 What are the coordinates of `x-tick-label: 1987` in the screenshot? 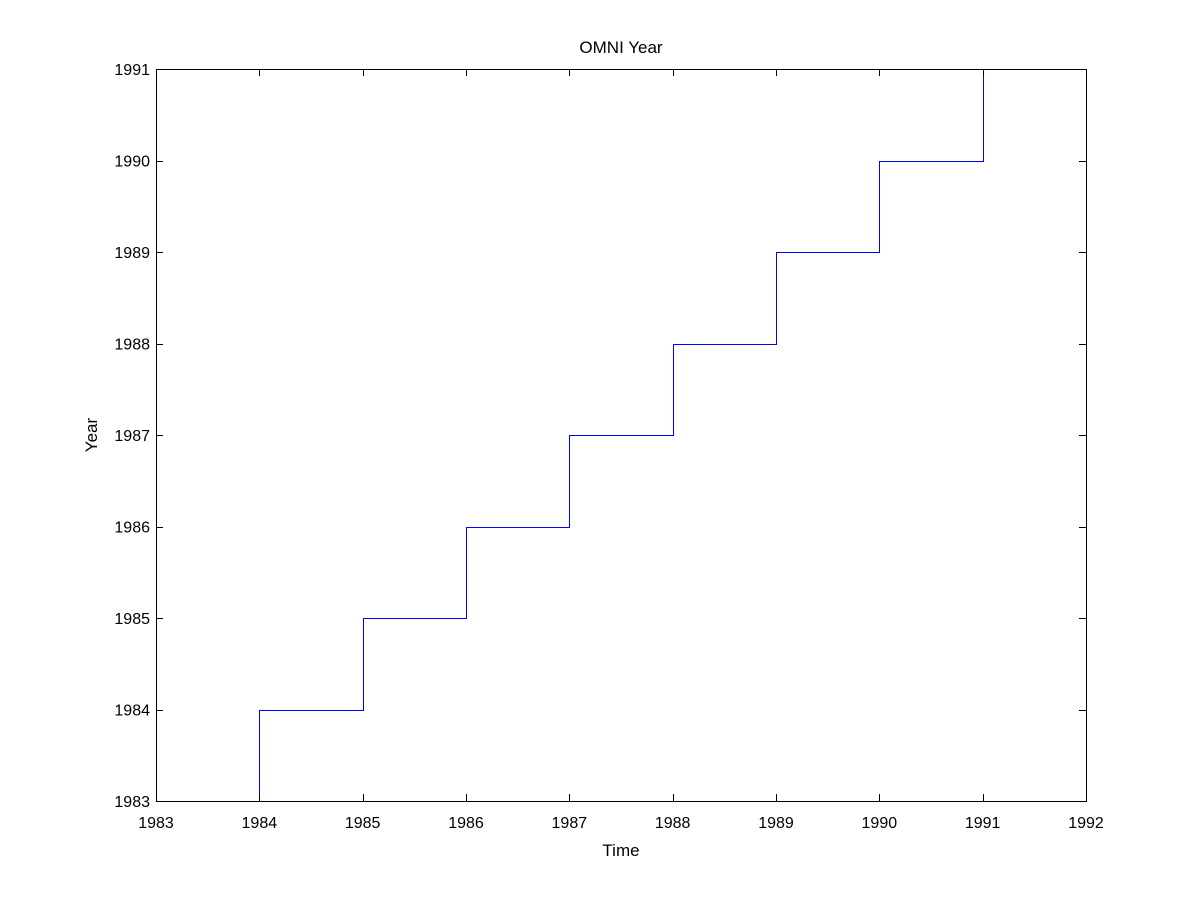 It's located at (570, 823).